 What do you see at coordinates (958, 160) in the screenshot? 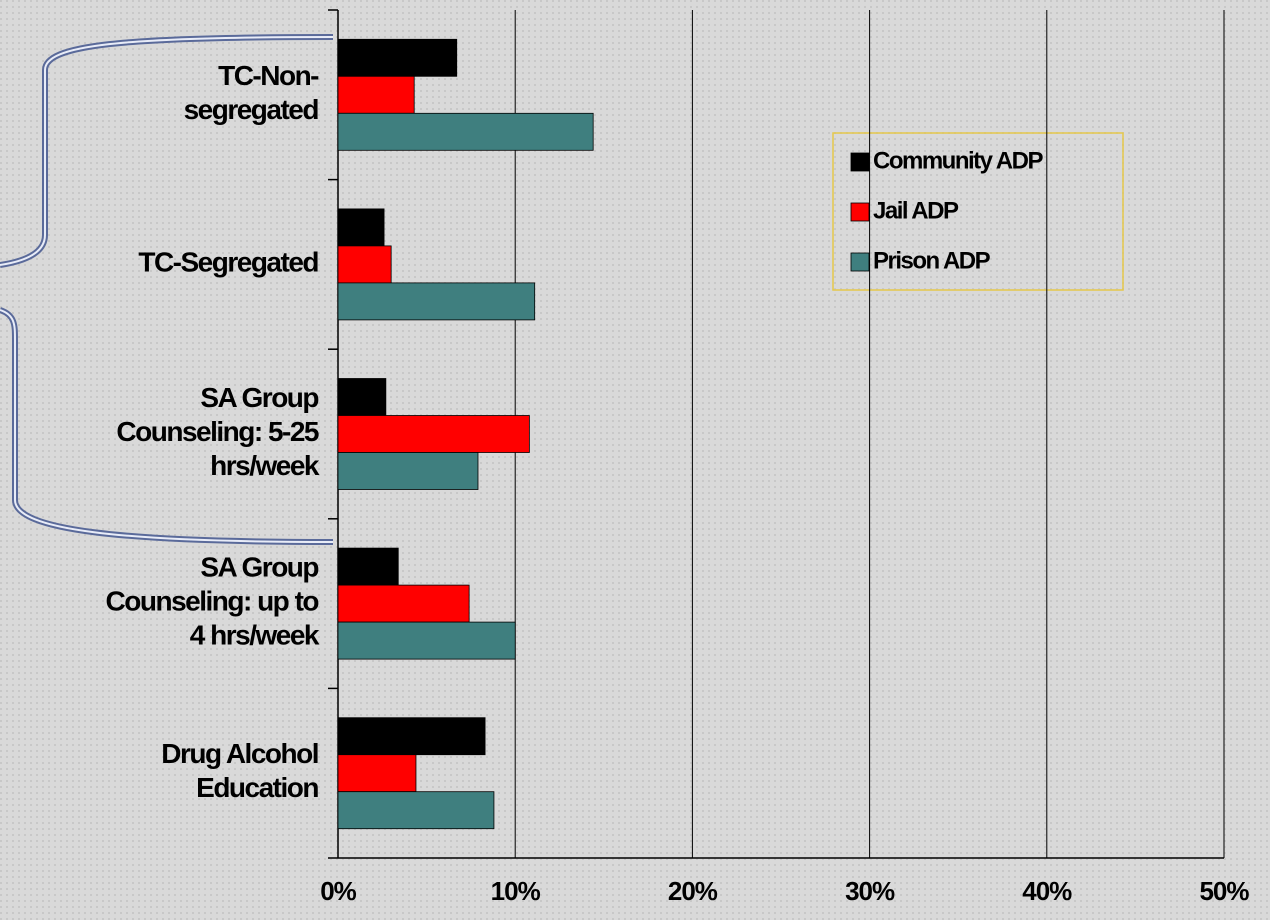
I see `legend-label: Community ADP` at bounding box center [958, 160].